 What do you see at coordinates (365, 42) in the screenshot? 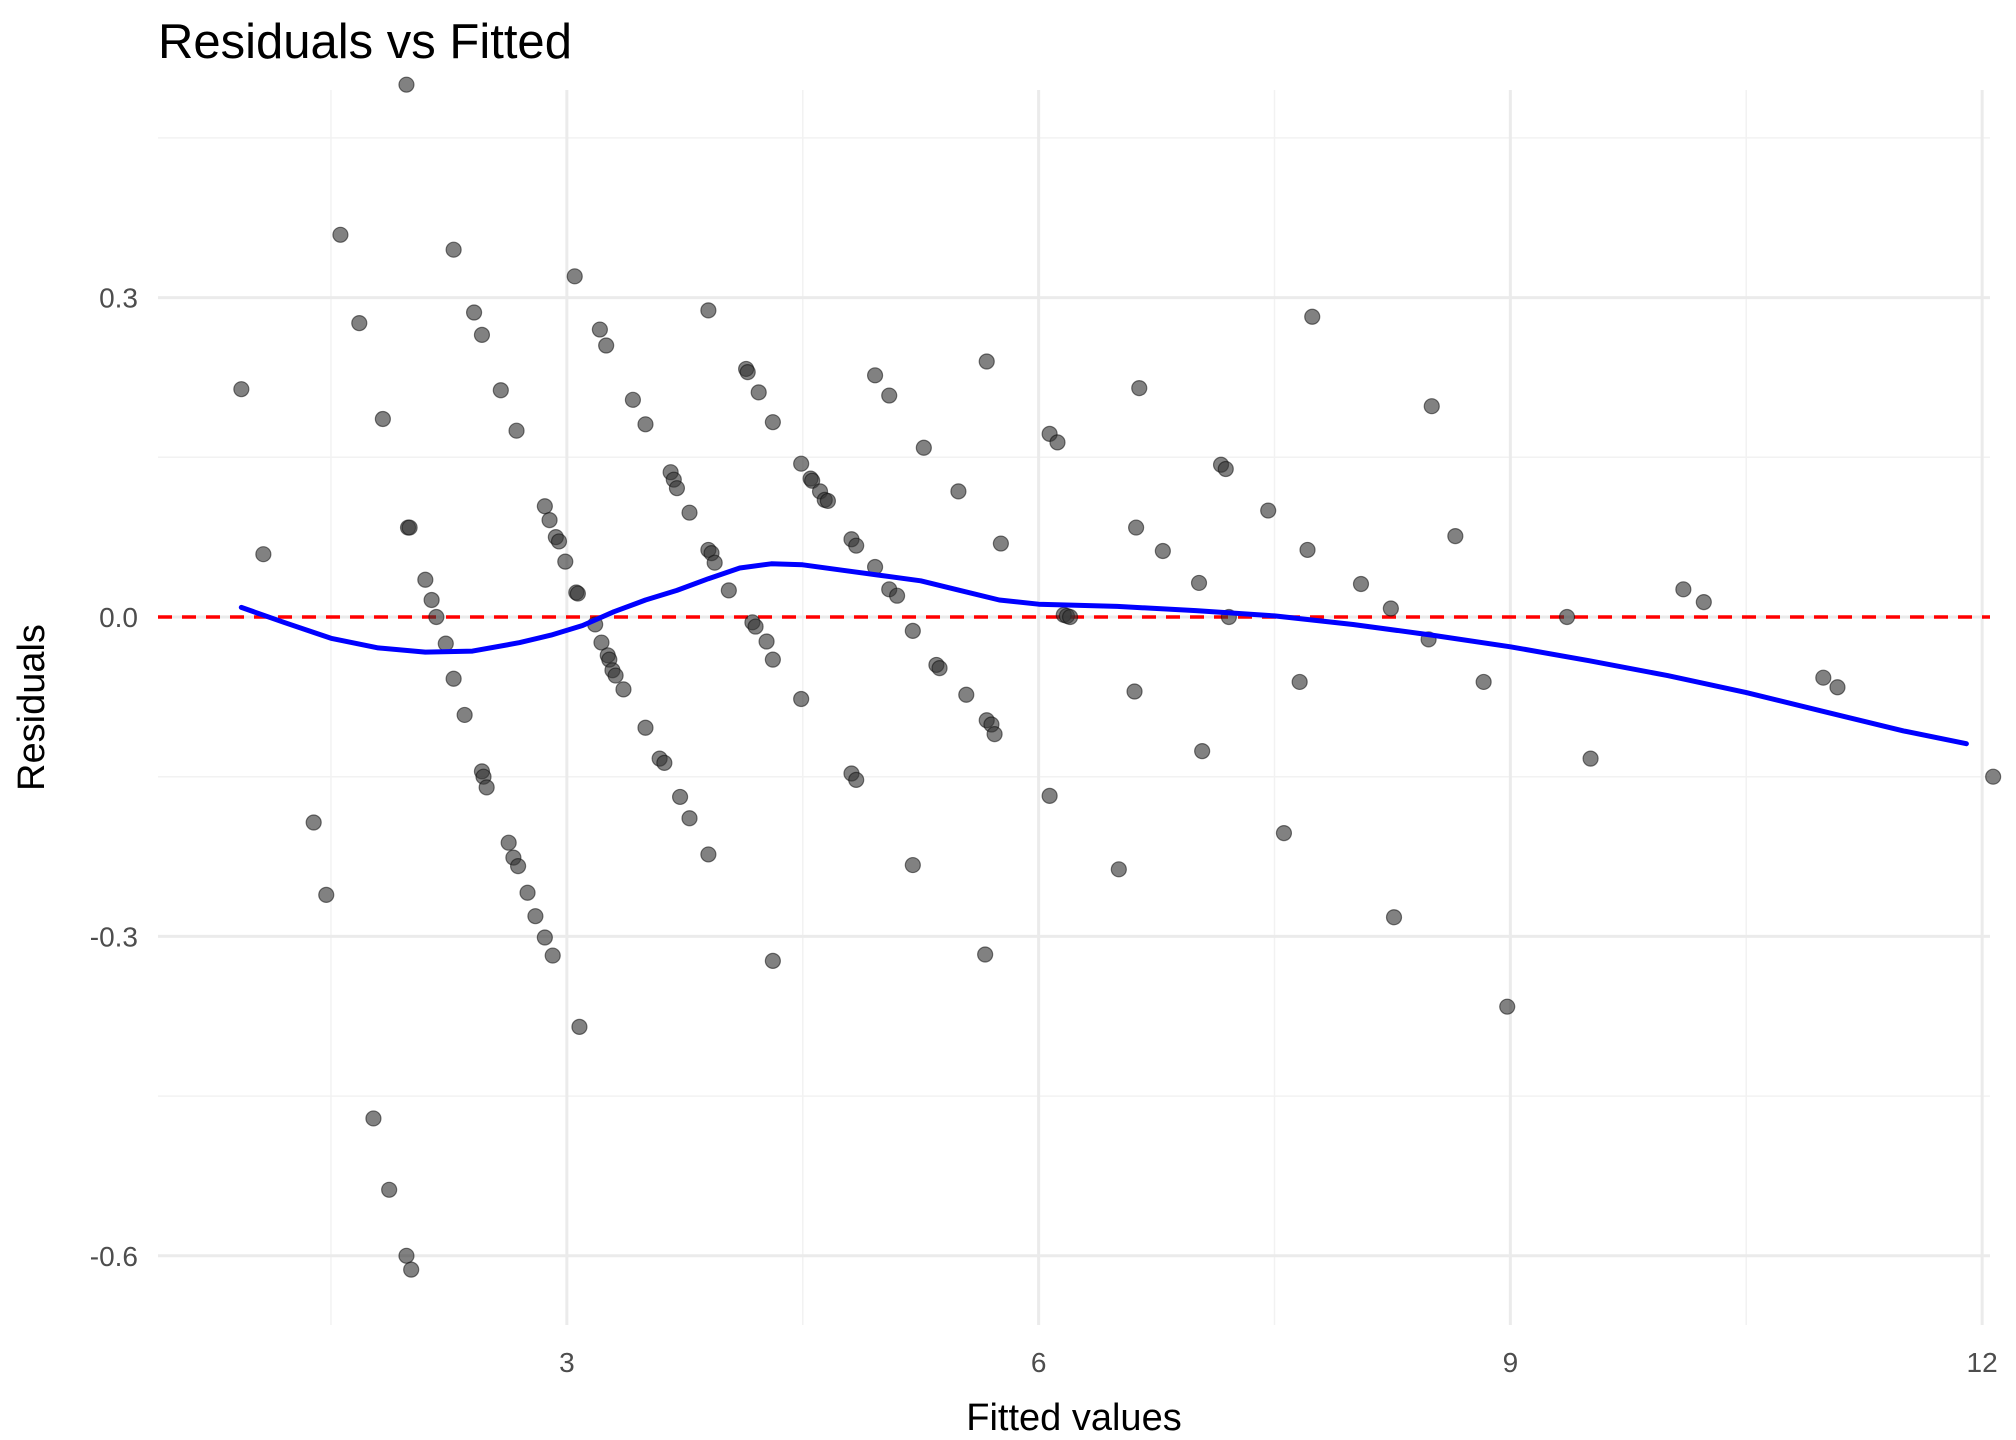
I see `chart-title: Residuals vs Fitted` at bounding box center [365, 42].